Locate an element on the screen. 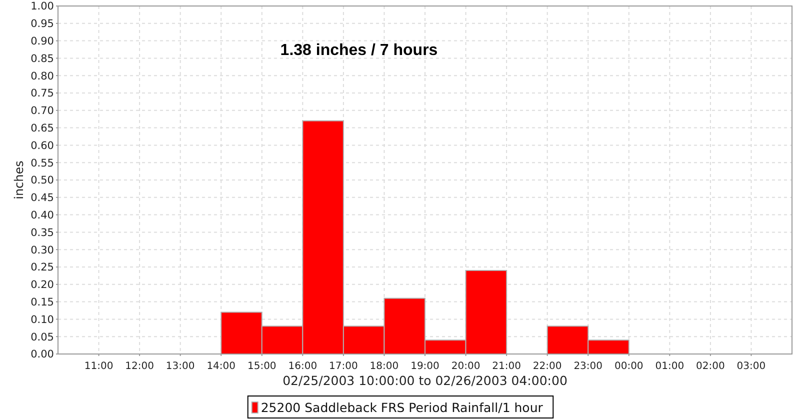 The image size is (800, 420). y-tick-label: 0.75 is located at coordinates (42, 94).